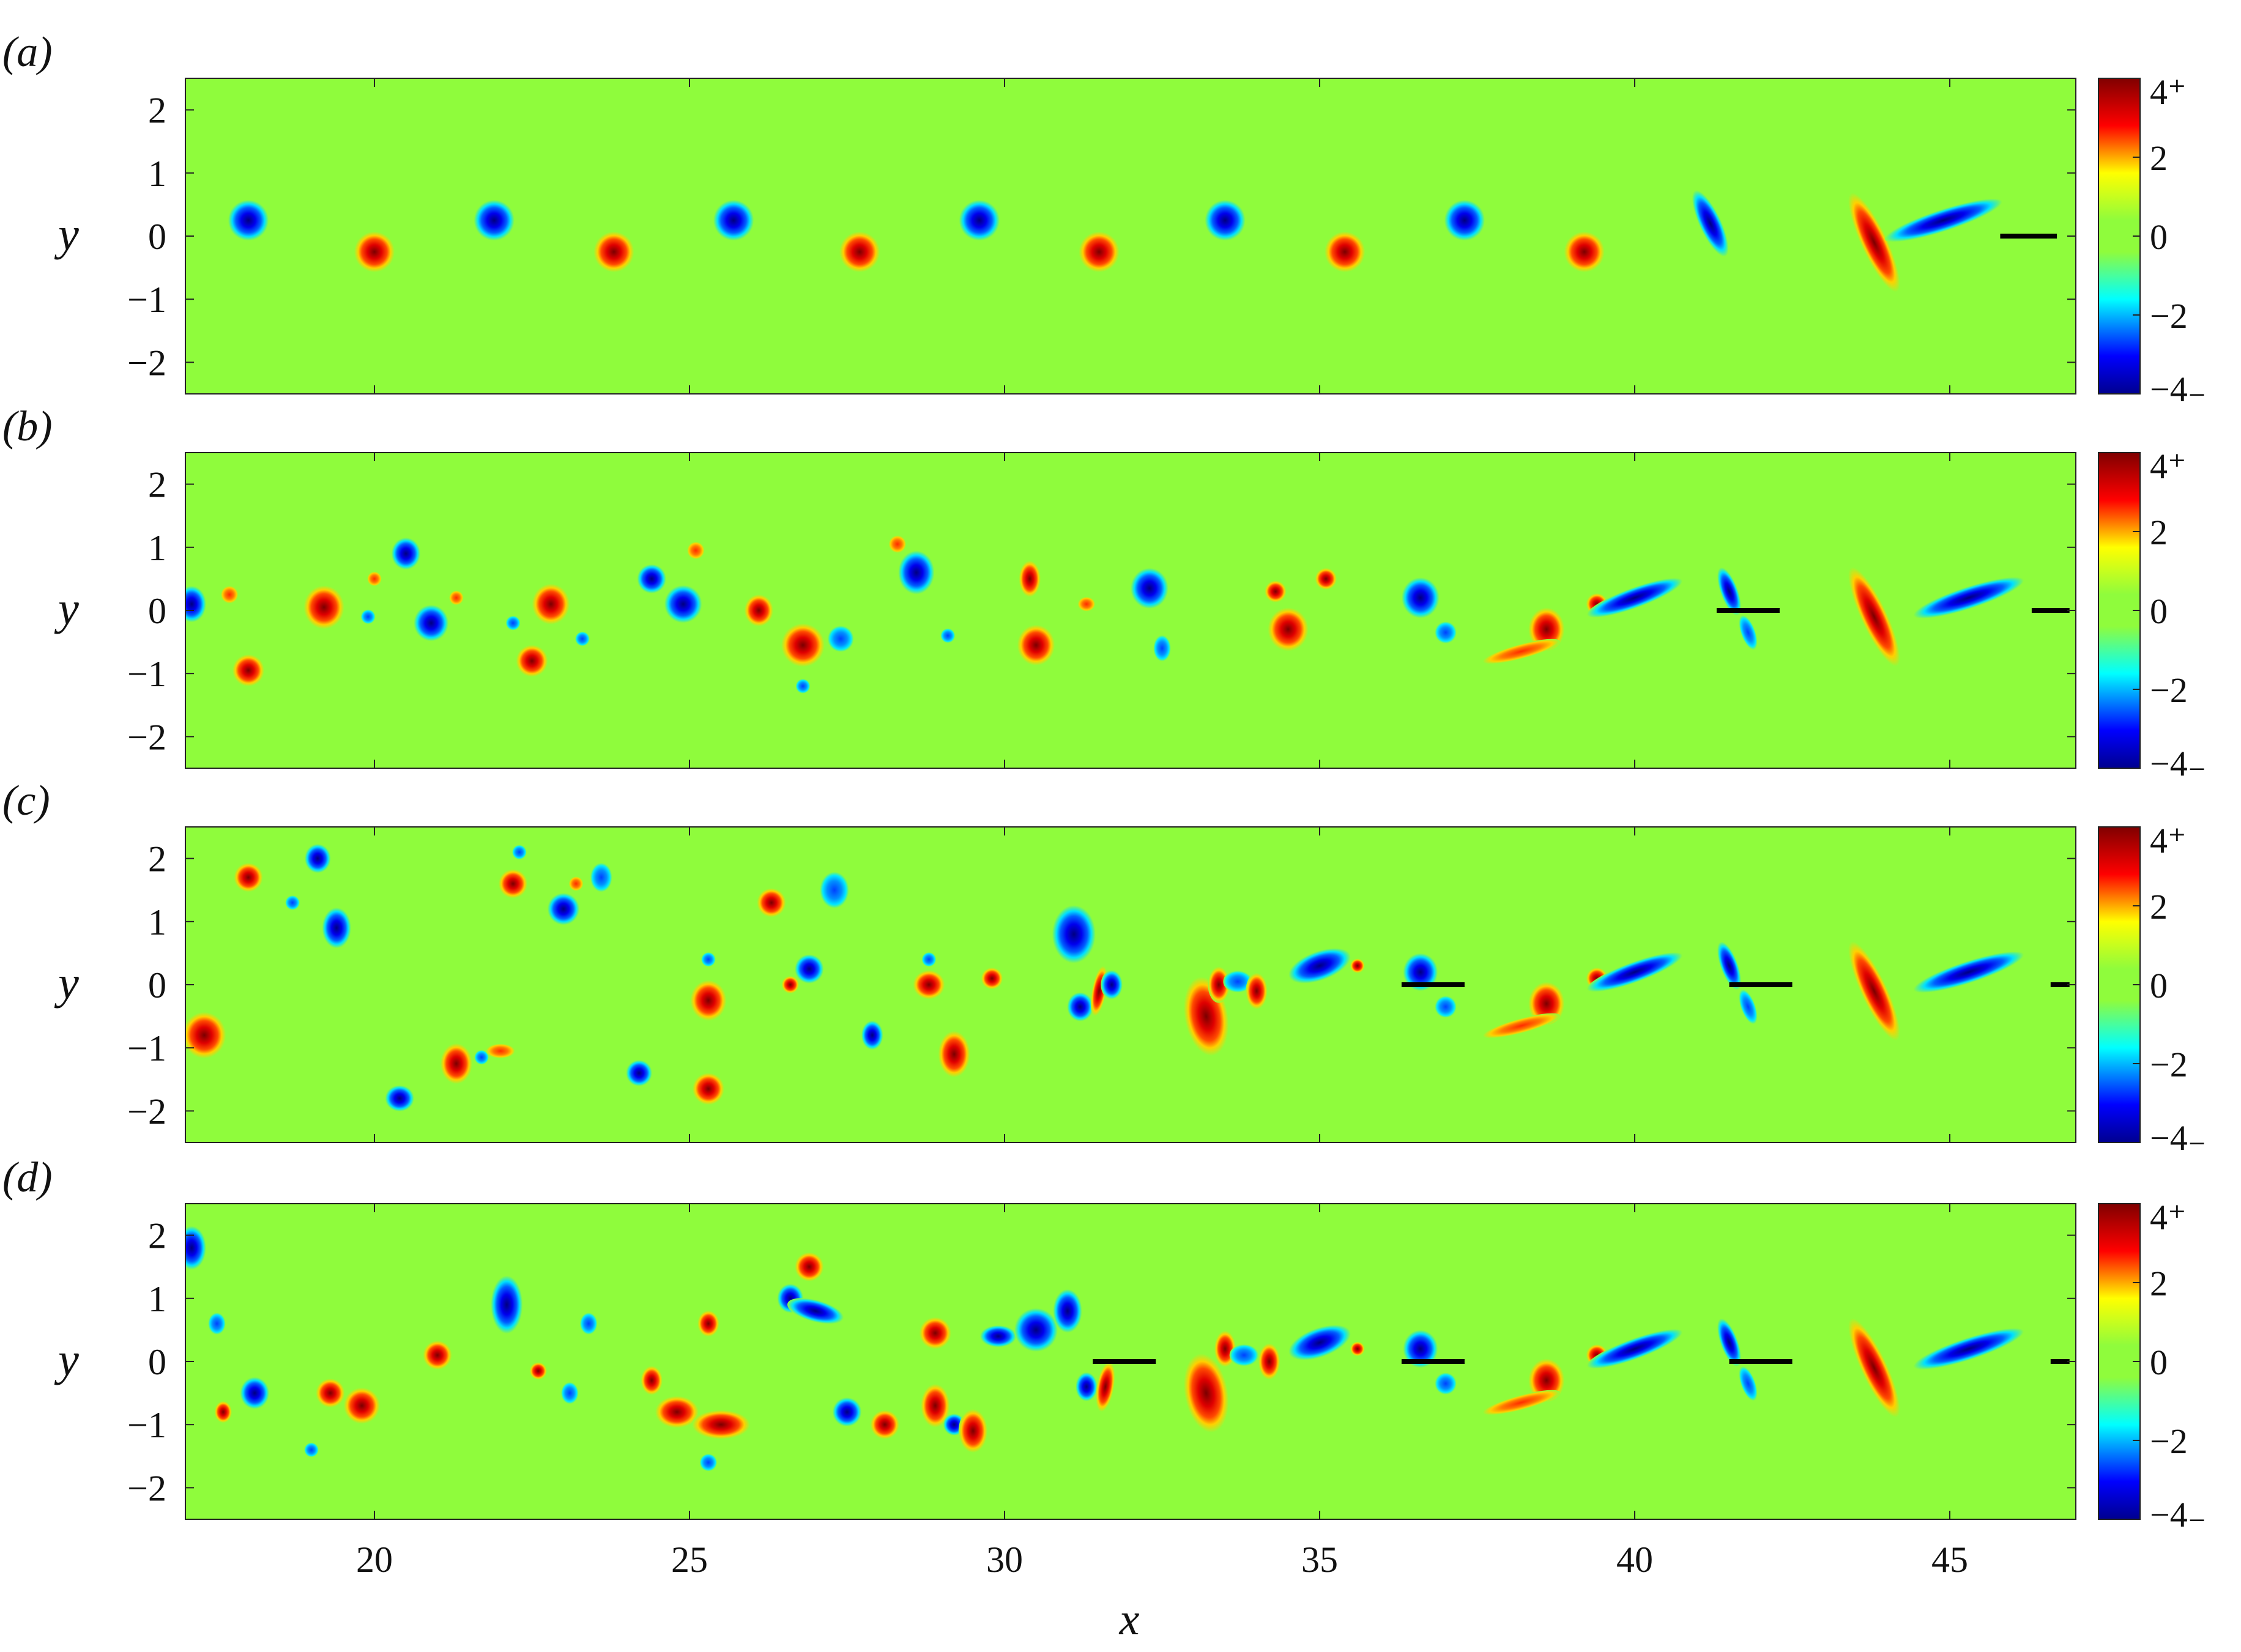 This screenshot has height=1652, width=2241. I want to click on x-tick-labels: 20 25 30 35 40 45, so click(1162, 1559).